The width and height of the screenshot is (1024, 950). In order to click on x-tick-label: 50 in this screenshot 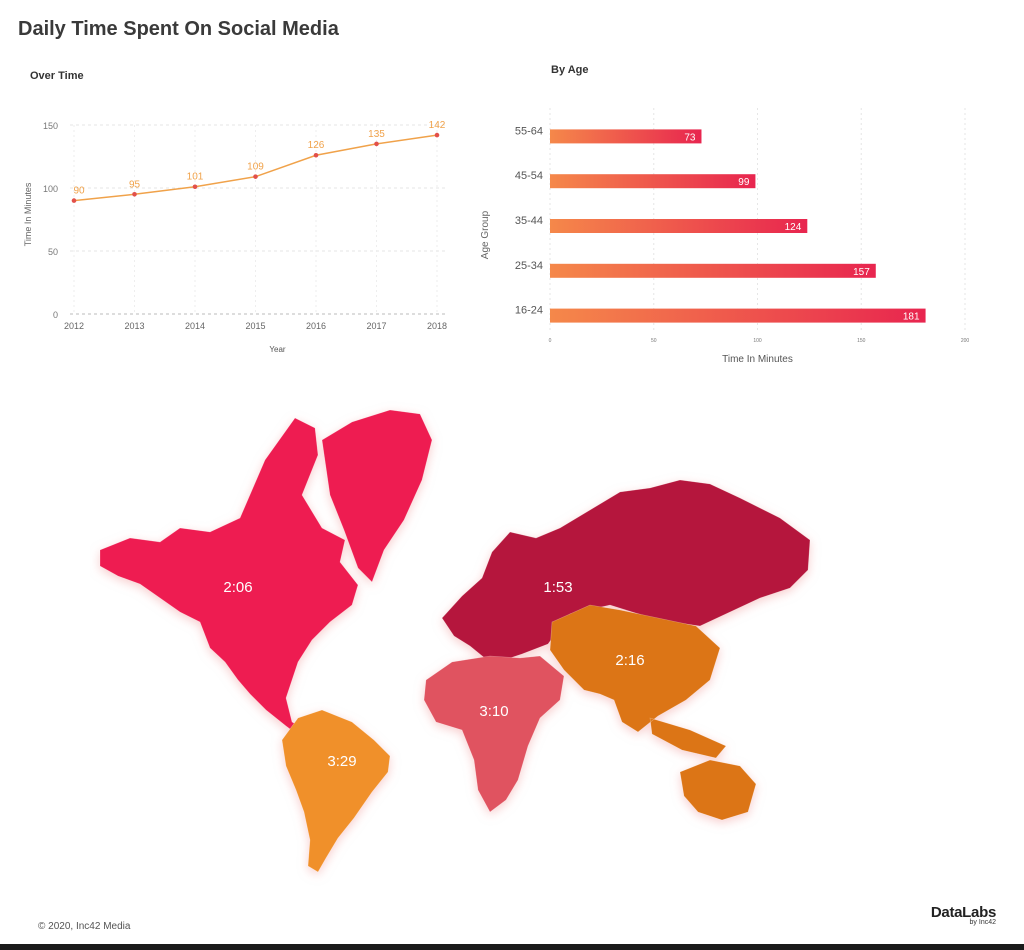, I will do `click(654, 341)`.